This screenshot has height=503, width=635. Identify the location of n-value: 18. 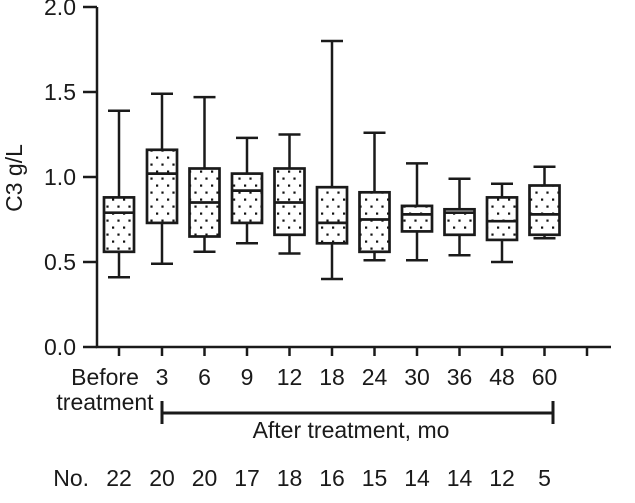
(290, 478).